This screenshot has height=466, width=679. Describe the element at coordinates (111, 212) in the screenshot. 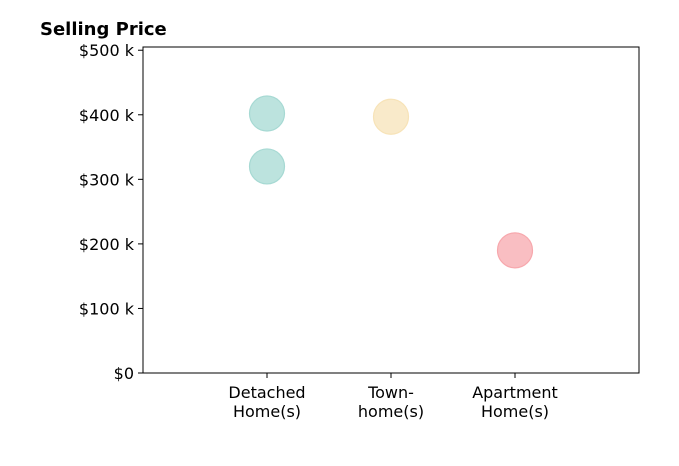

I see `y-axis: $0 $100 k $200 k $300 k $400 k $500 k` at that location.